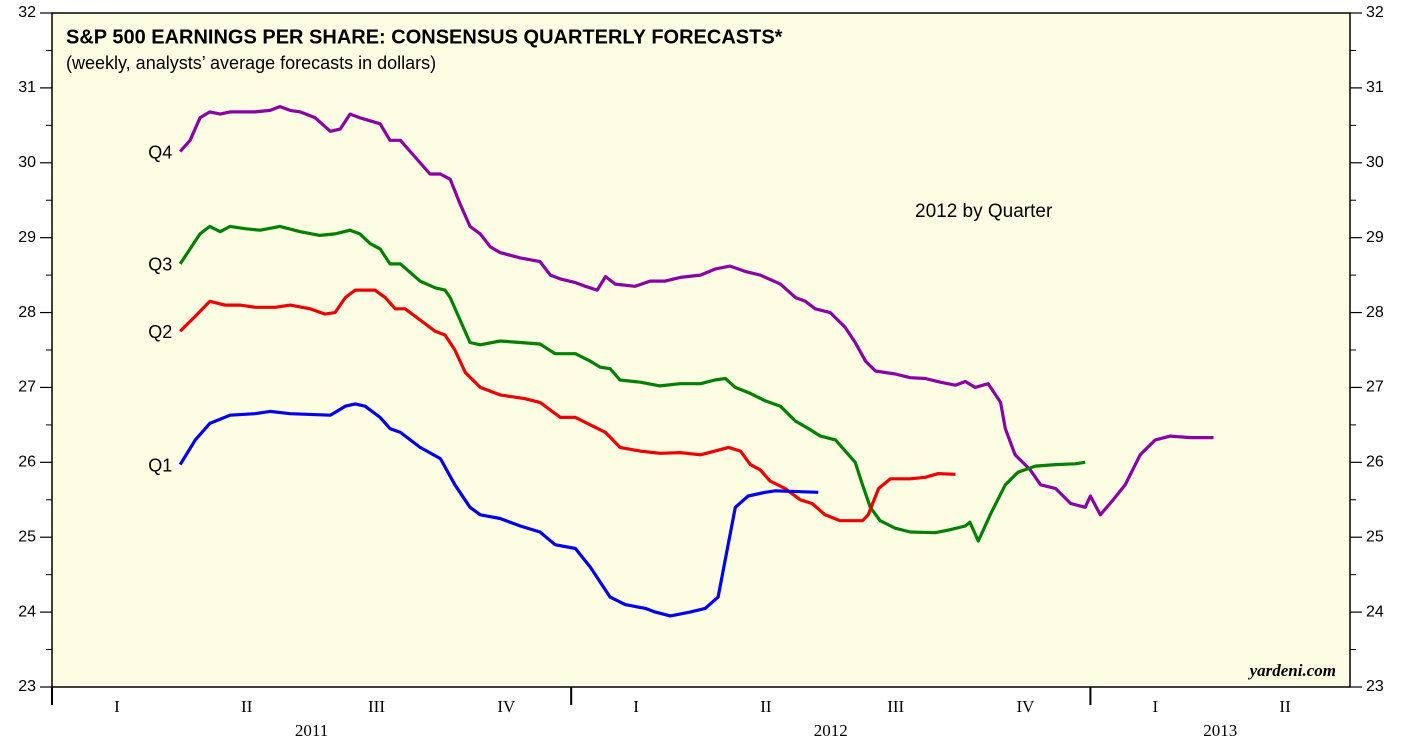  I want to click on series-label: Q2, so click(160, 332).